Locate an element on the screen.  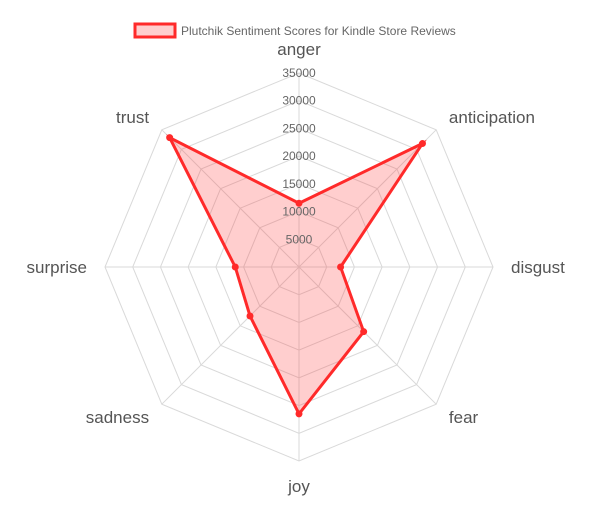
tick-label: 30000 is located at coordinates (299, 101).